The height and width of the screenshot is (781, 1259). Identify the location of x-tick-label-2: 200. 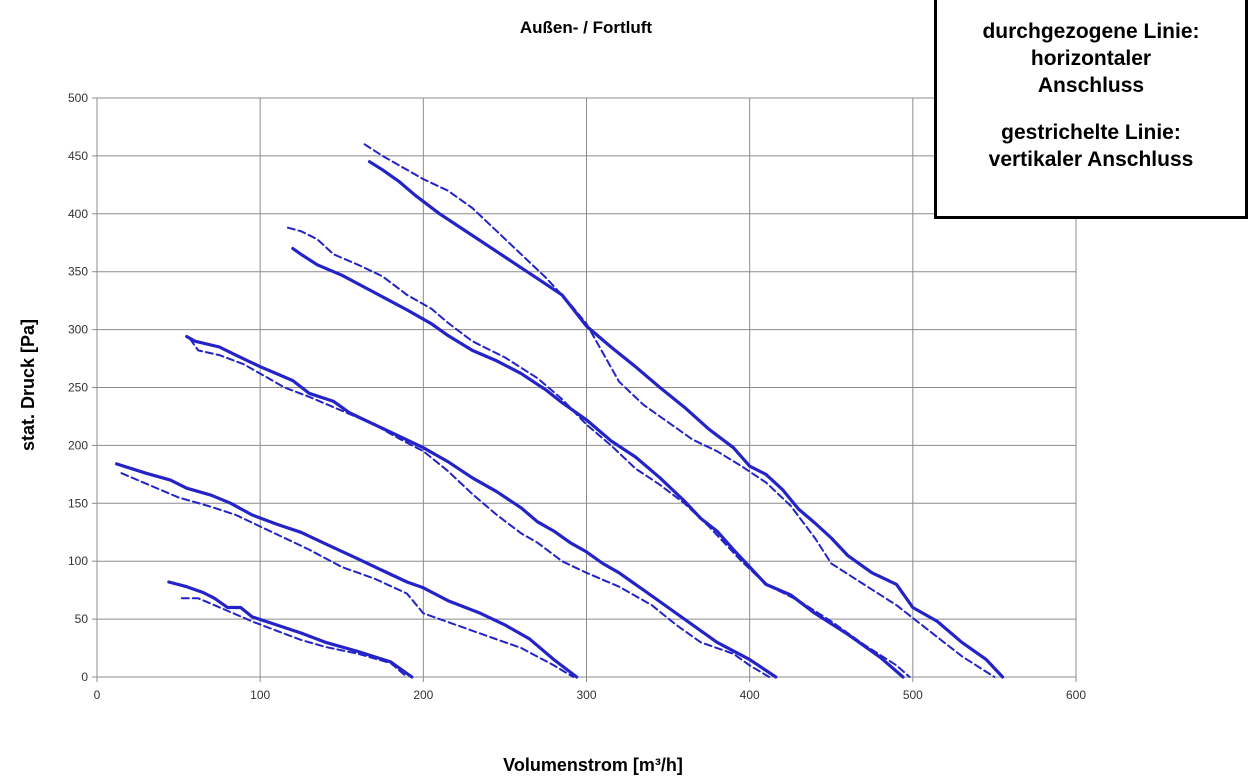
(423, 695).